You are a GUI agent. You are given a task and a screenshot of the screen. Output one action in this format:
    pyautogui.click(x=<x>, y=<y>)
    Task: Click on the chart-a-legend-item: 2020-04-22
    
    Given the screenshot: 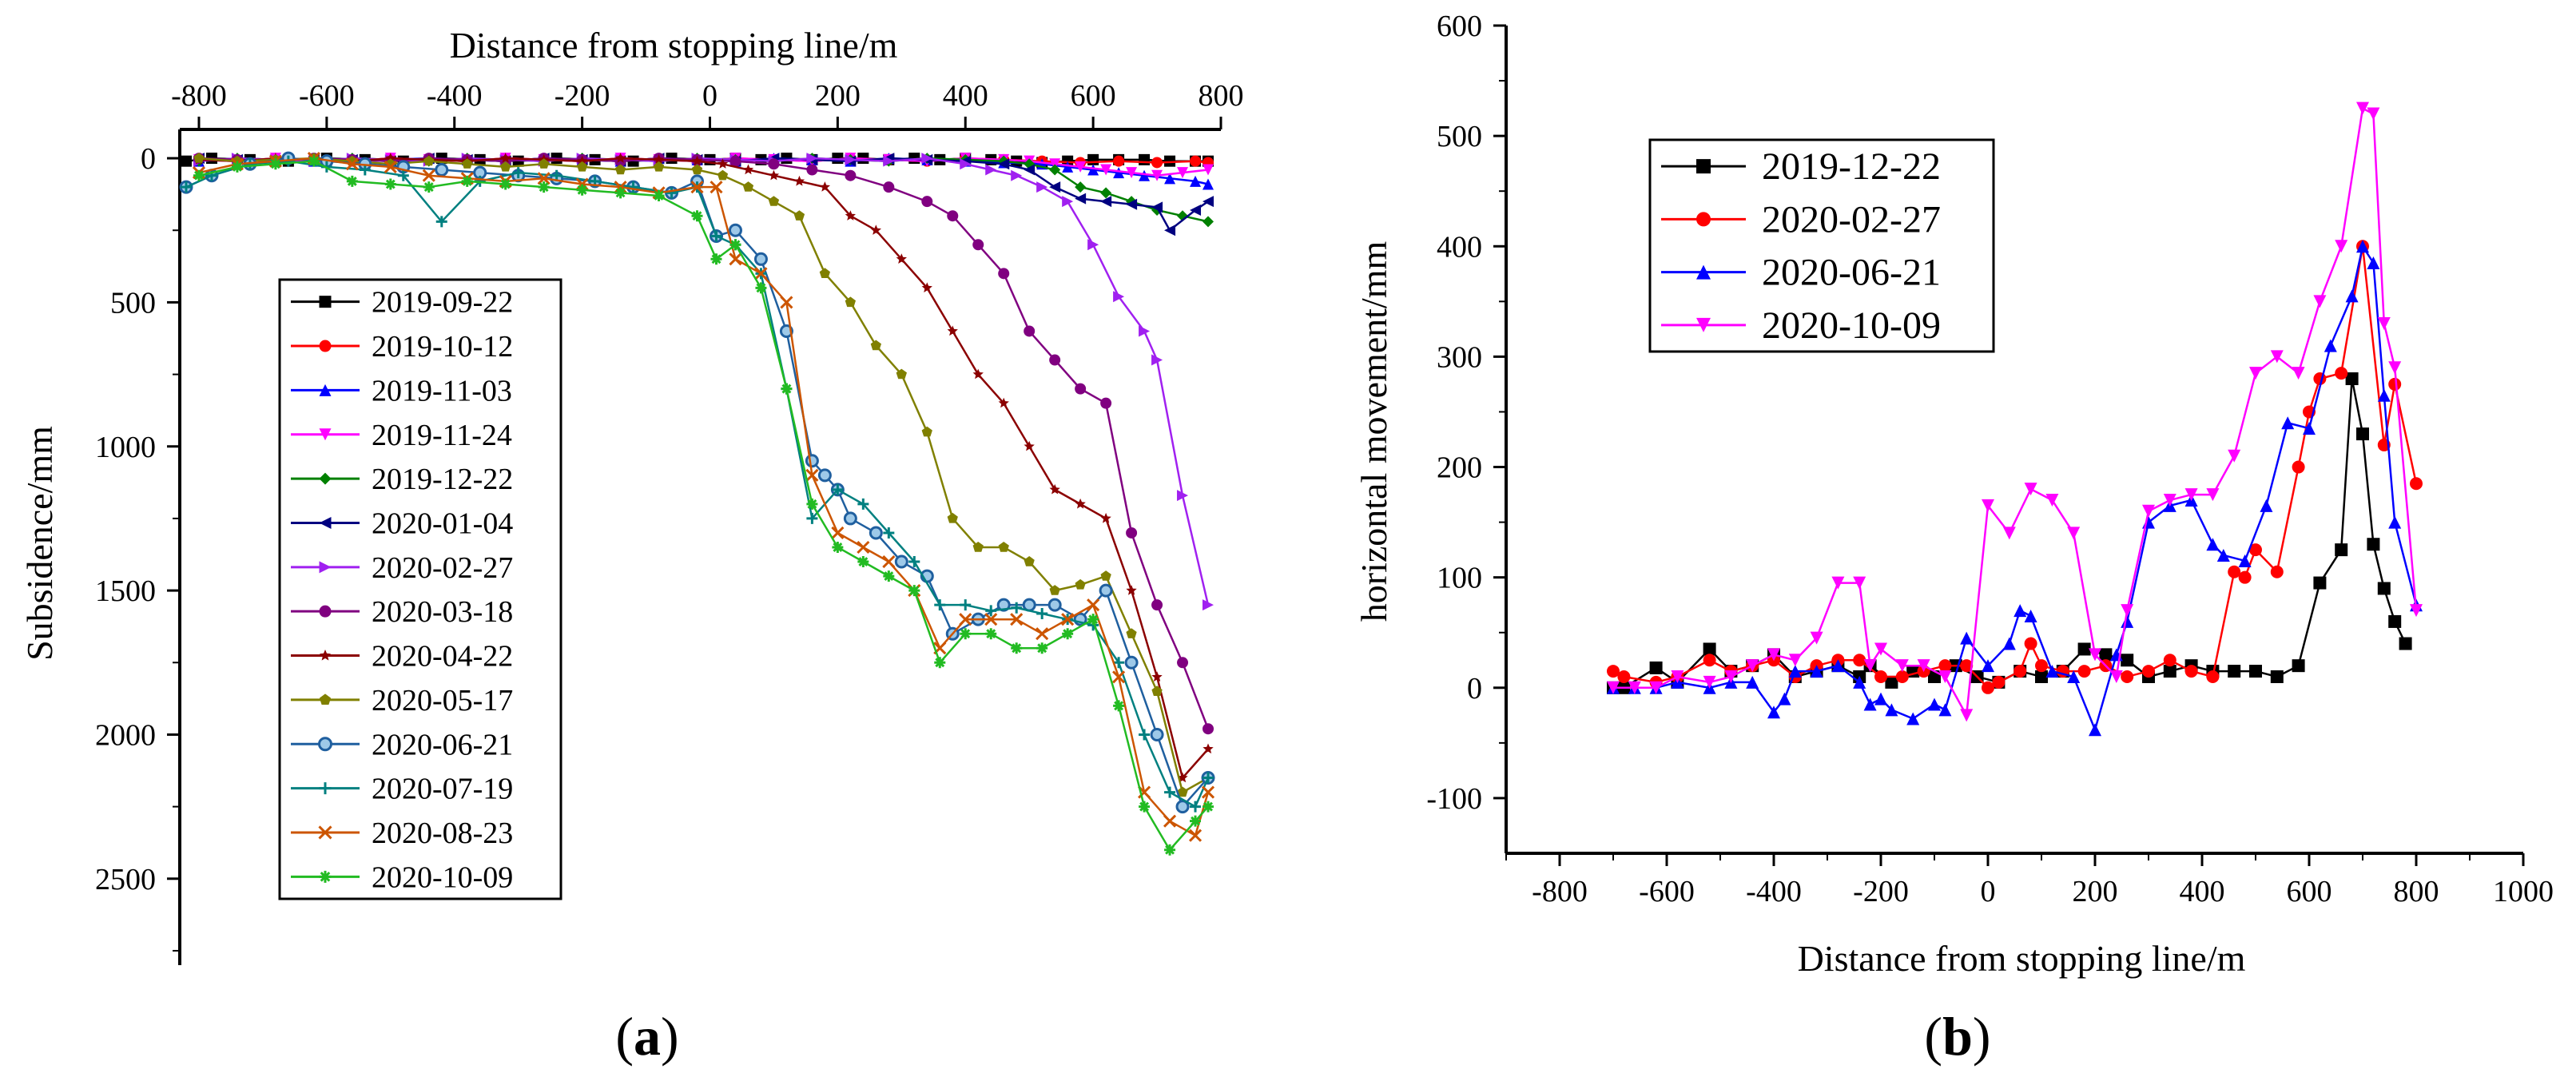 What is the action you would take?
    pyautogui.click(x=402, y=657)
    